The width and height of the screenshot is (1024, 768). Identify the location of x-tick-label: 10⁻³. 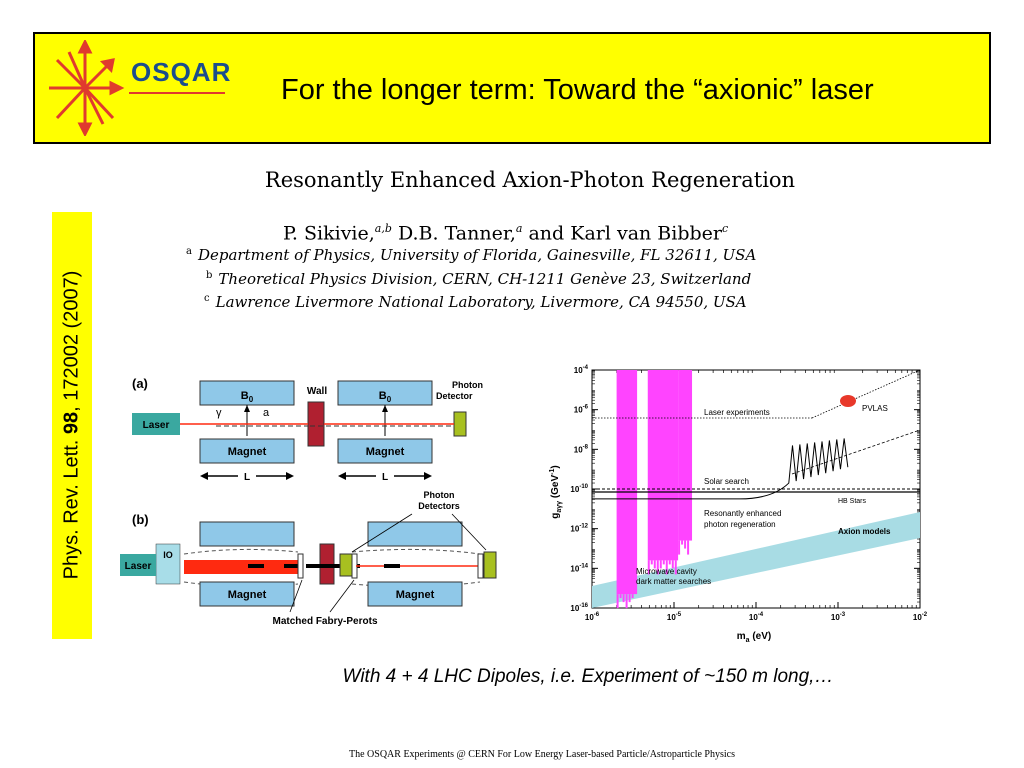
(838, 617).